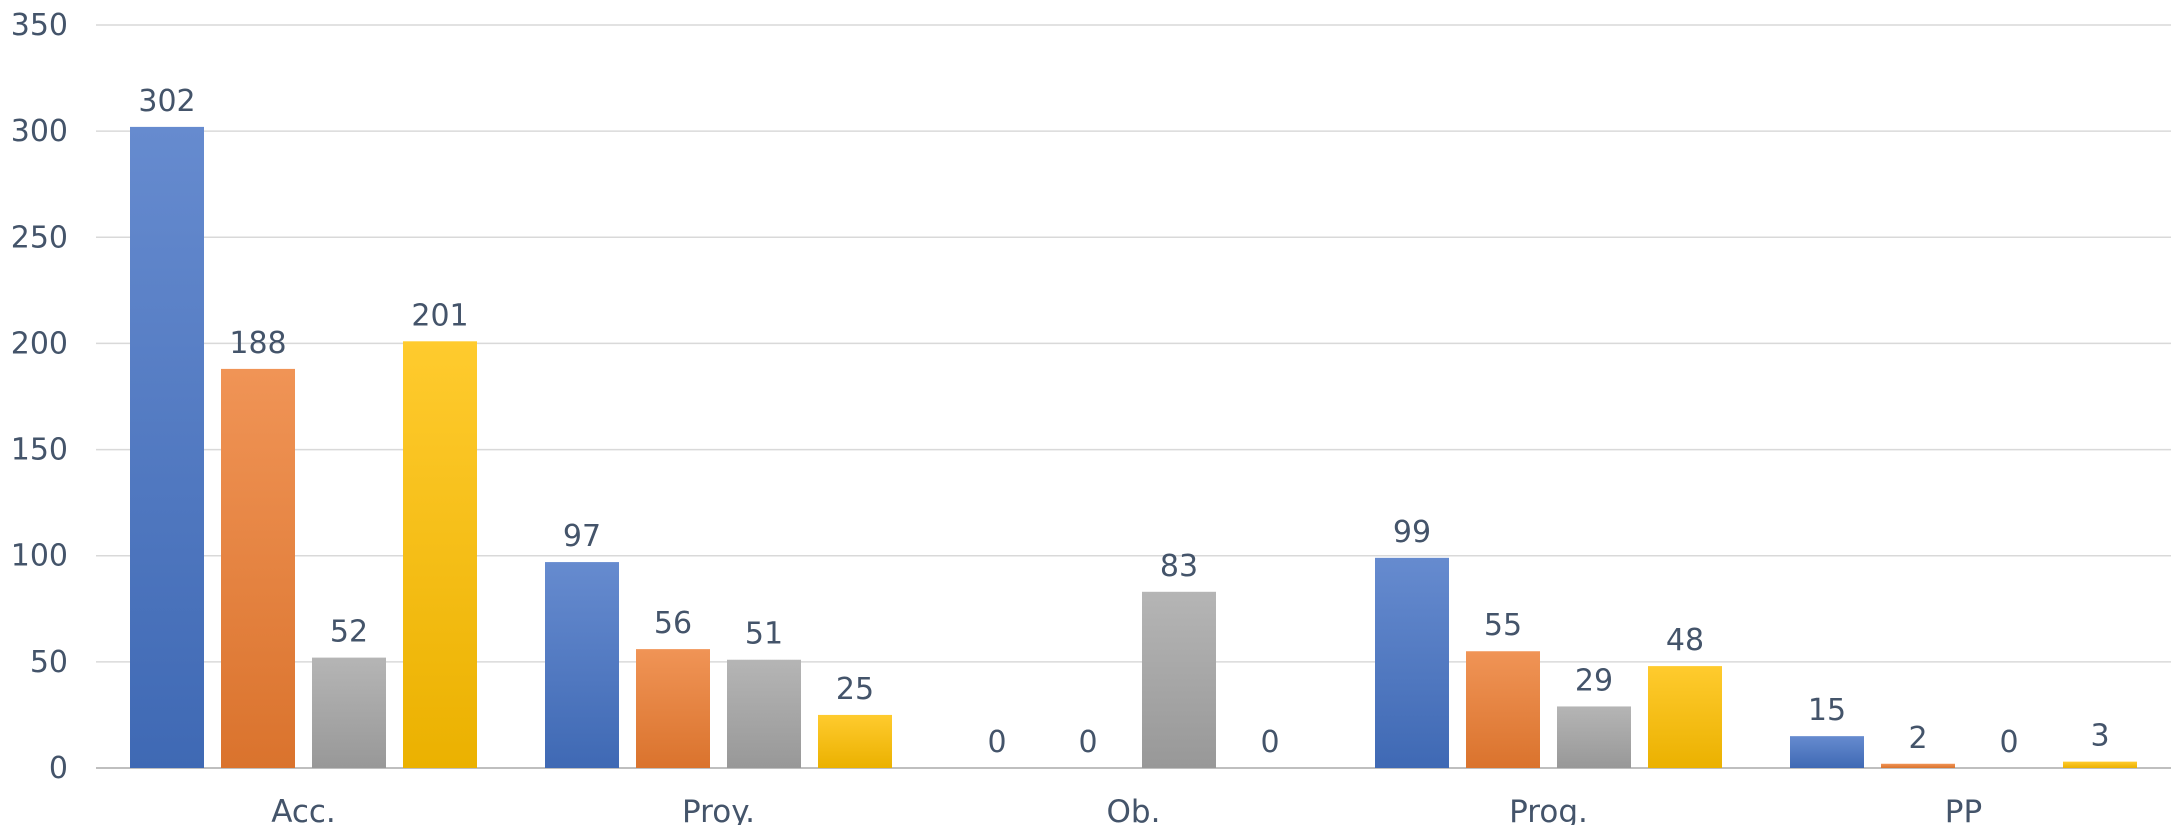  I want to click on bar-value-label: 201, so click(439, 315).